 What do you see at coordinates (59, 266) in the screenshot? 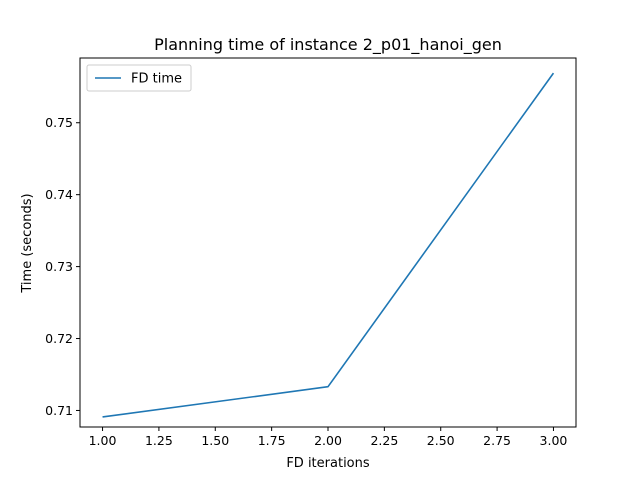
I see `y-tick-label: 0.73` at bounding box center [59, 266].